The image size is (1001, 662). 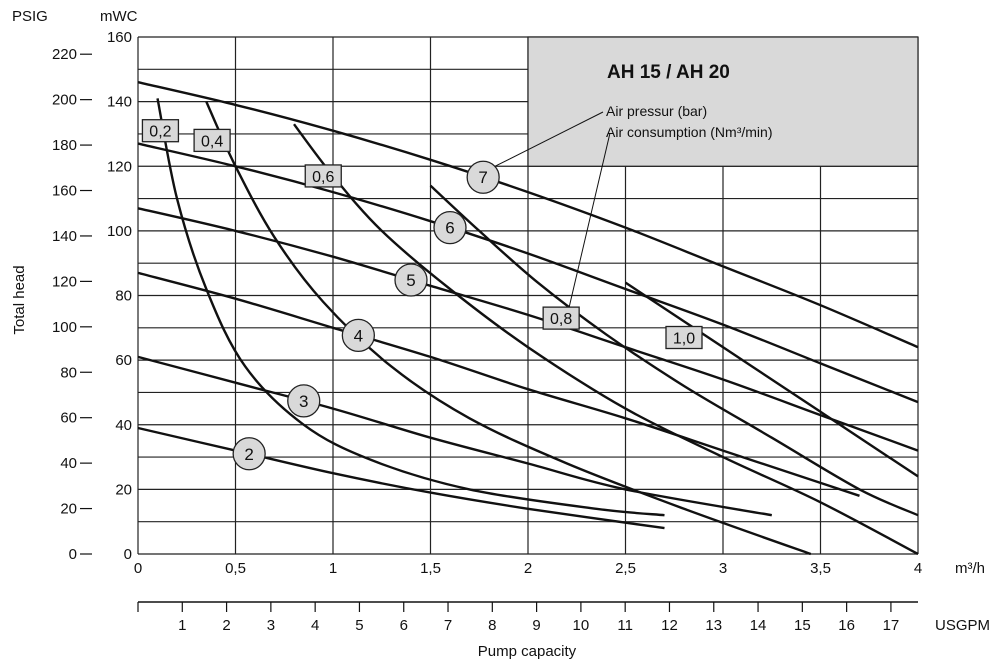 What do you see at coordinates (970, 568) in the screenshot?
I see `x-unit-label: m³/h` at bounding box center [970, 568].